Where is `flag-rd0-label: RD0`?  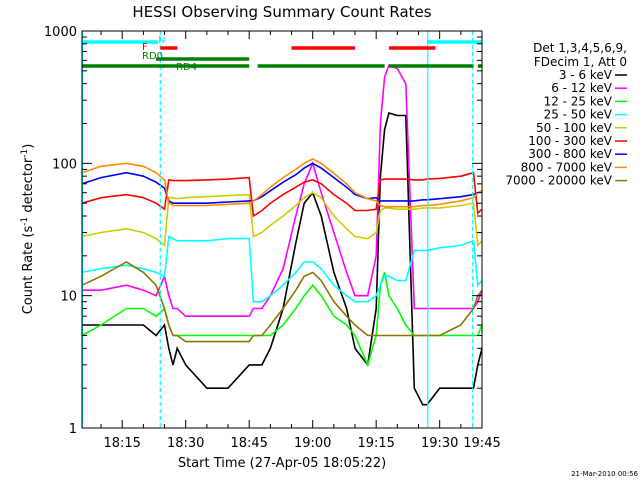
flag-rd0-label: RD0 is located at coordinates (152, 56).